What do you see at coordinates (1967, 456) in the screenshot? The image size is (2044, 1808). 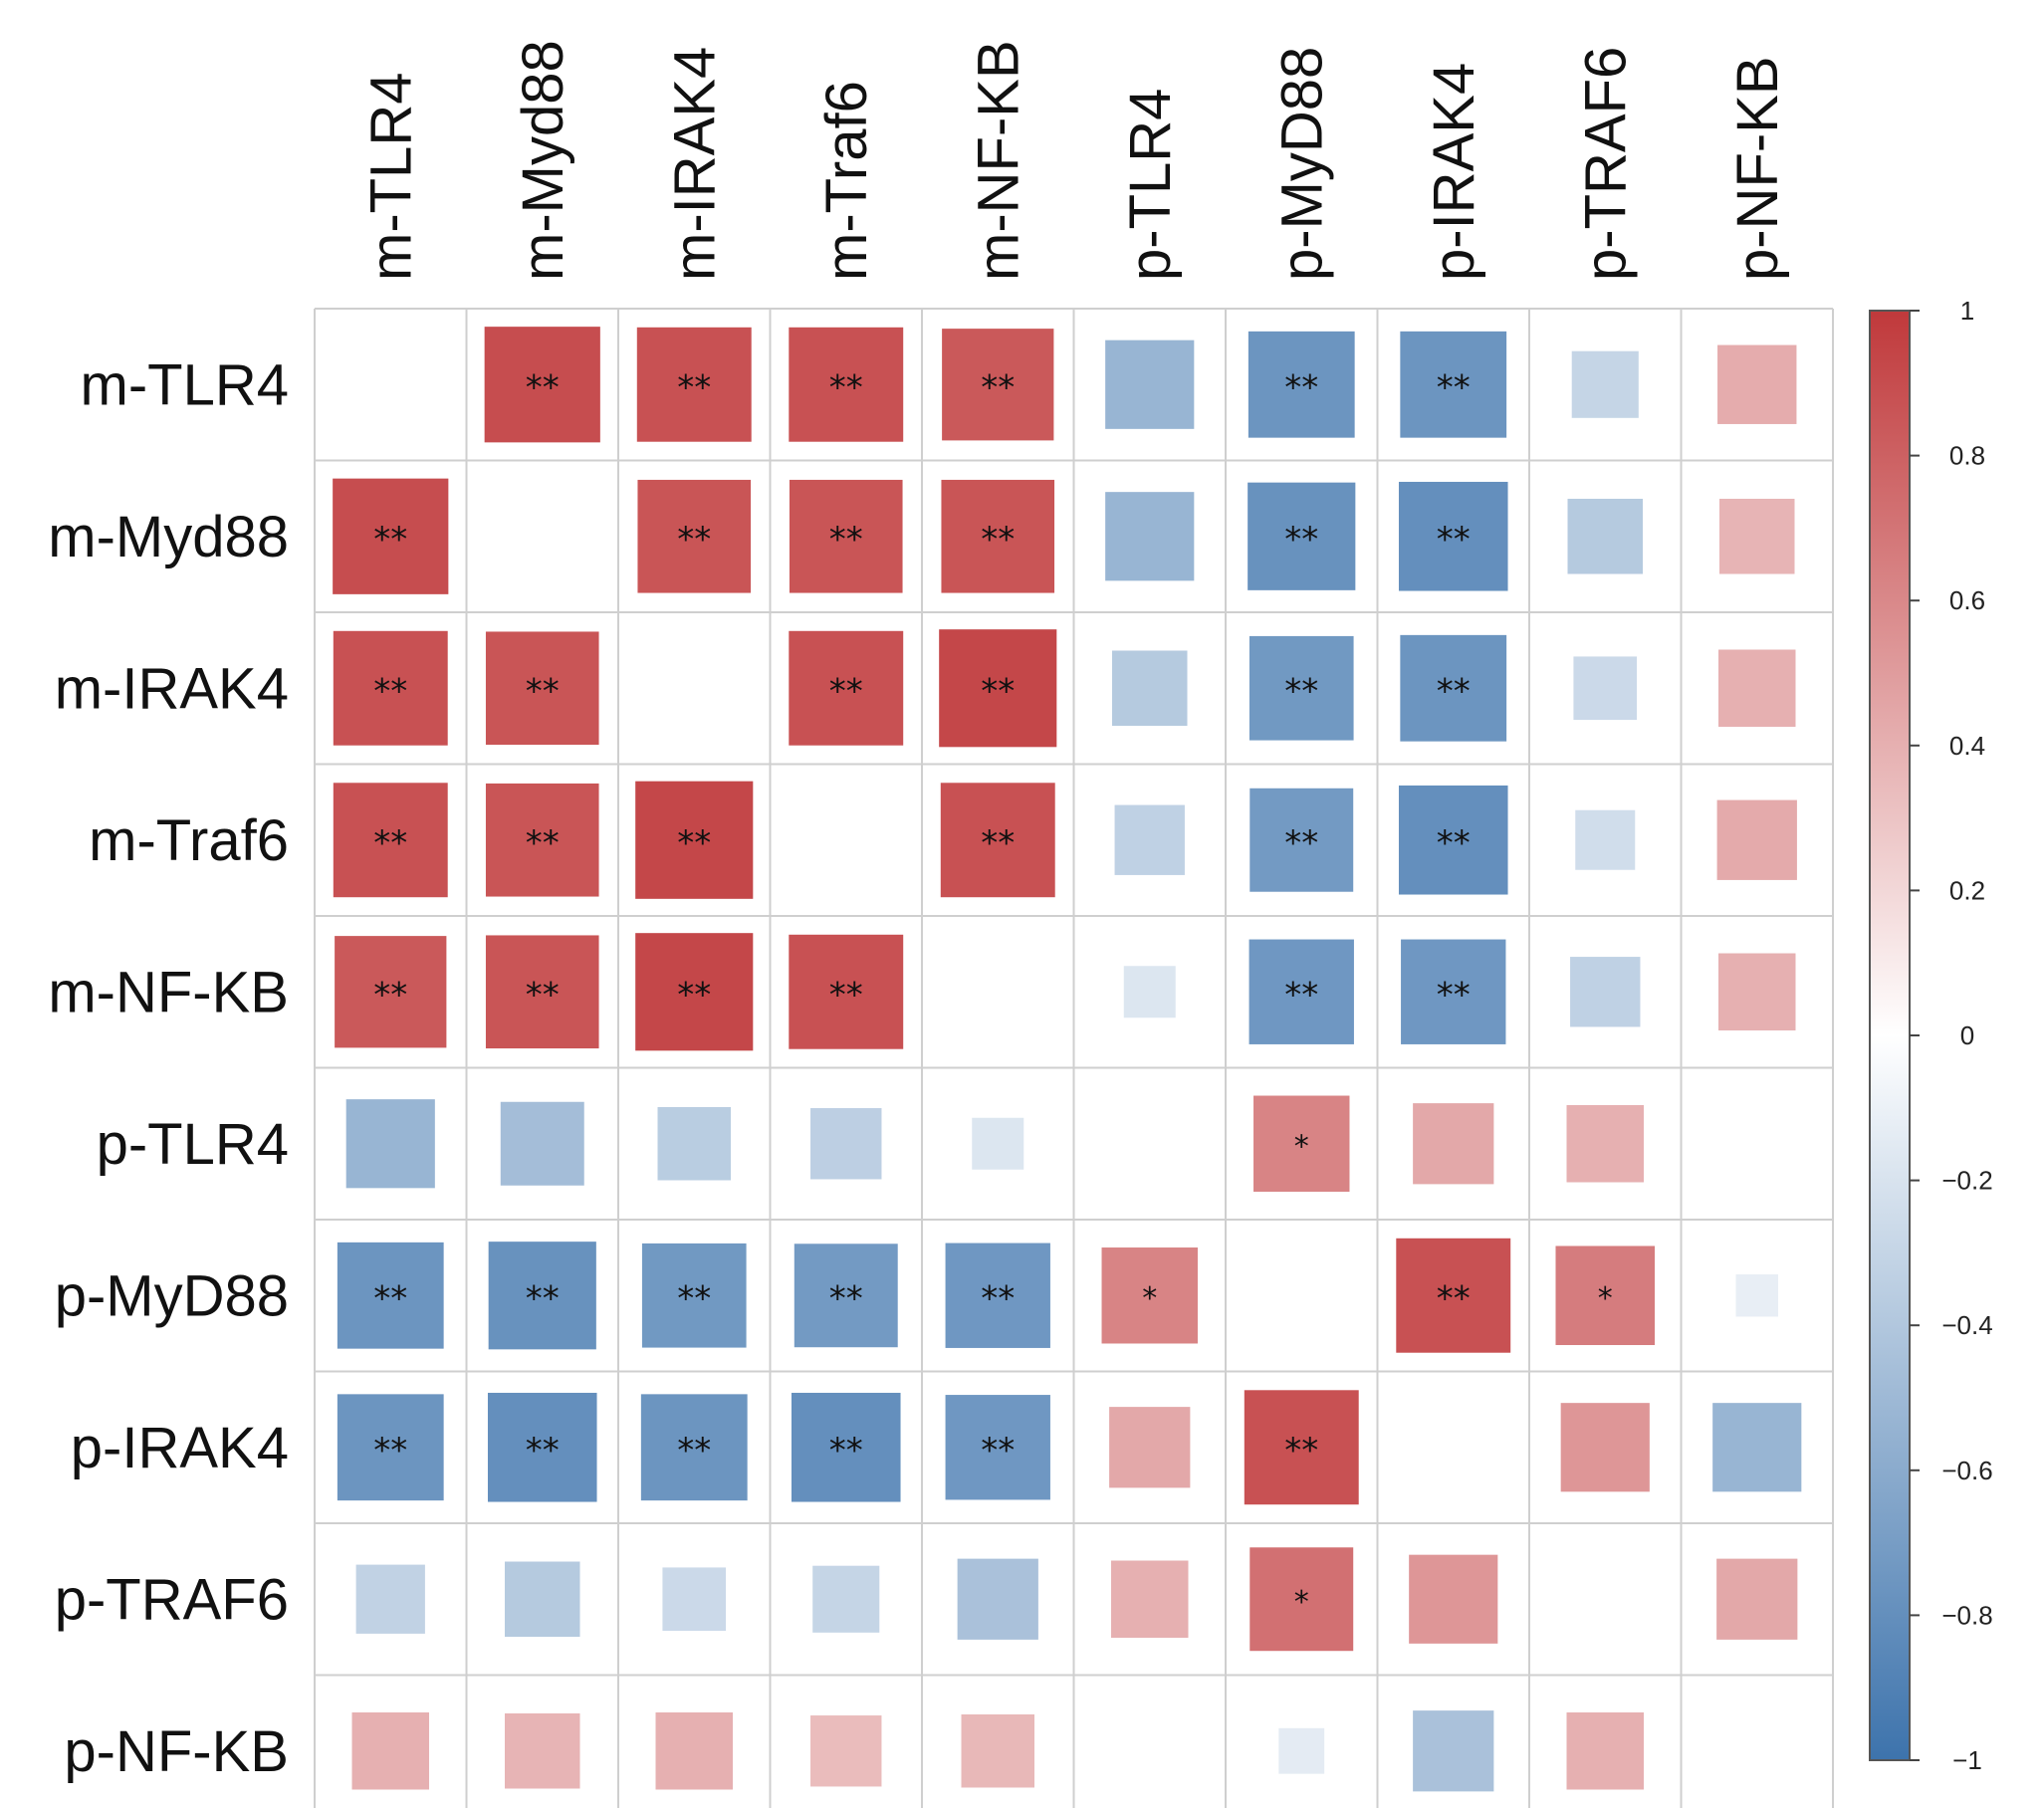 I see `colorbar-tick-label: 0.8` at bounding box center [1967, 456].